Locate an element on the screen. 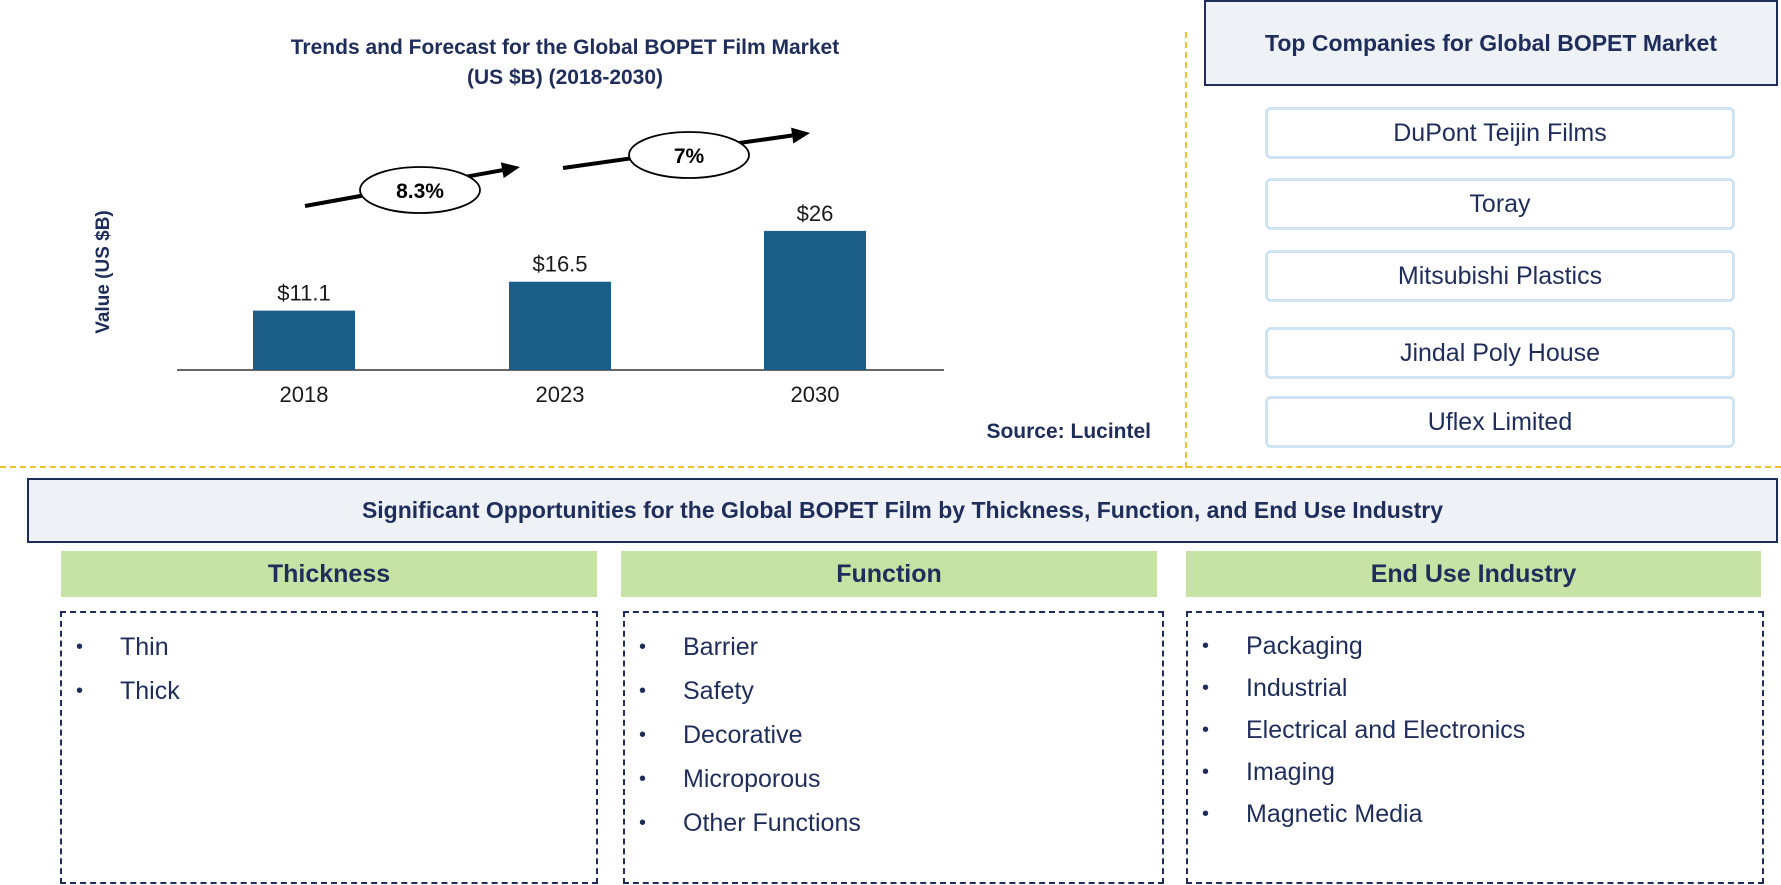 This screenshot has width=1781, height=885. data-label-2018: $11.1 is located at coordinates (303, 293).